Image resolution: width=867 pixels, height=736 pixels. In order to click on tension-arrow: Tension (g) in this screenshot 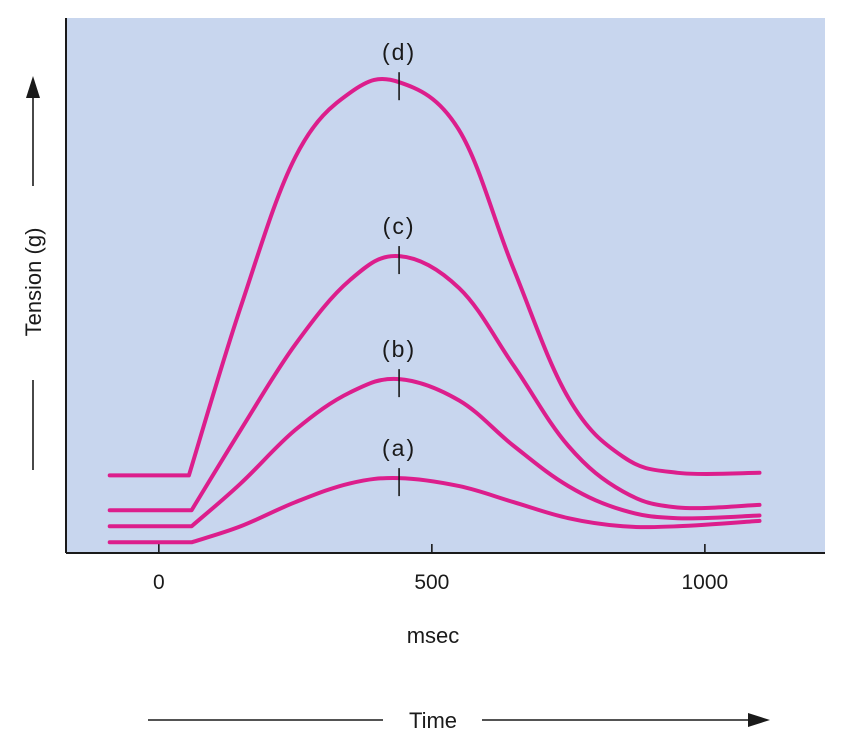, I will do `click(33, 273)`.